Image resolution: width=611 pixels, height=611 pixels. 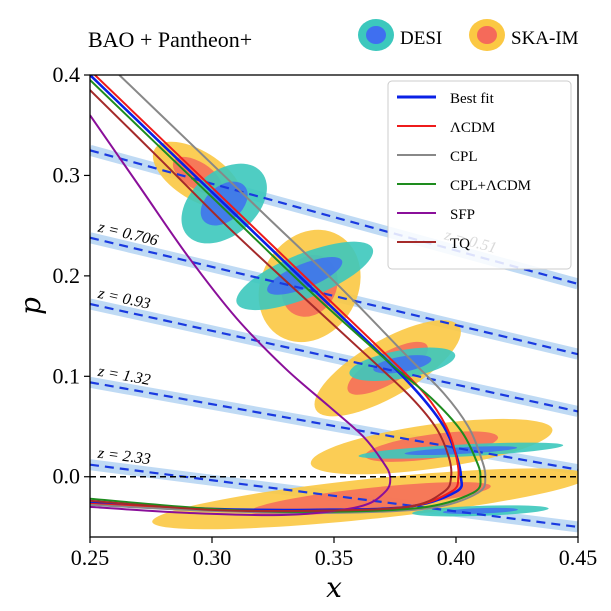 What do you see at coordinates (90, 557) in the screenshot?
I see `x-tick-label: 0.25` at bounding box center [90, 557].